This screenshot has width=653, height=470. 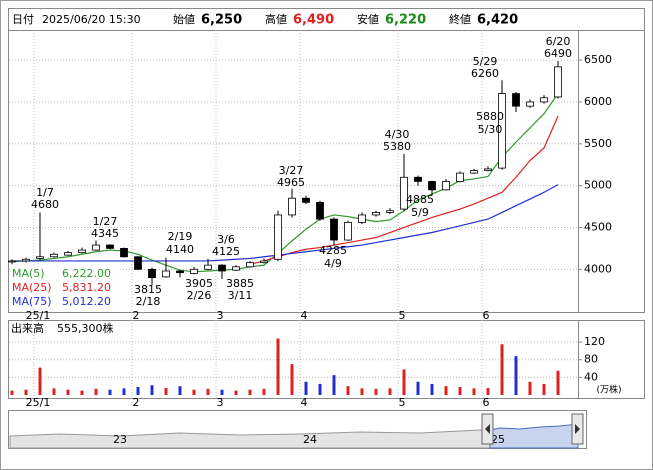 What do you see at coordinates (32, 301) in the screenshot?
I see `legend-name: MA(75)` at bounding box center [32, 301].